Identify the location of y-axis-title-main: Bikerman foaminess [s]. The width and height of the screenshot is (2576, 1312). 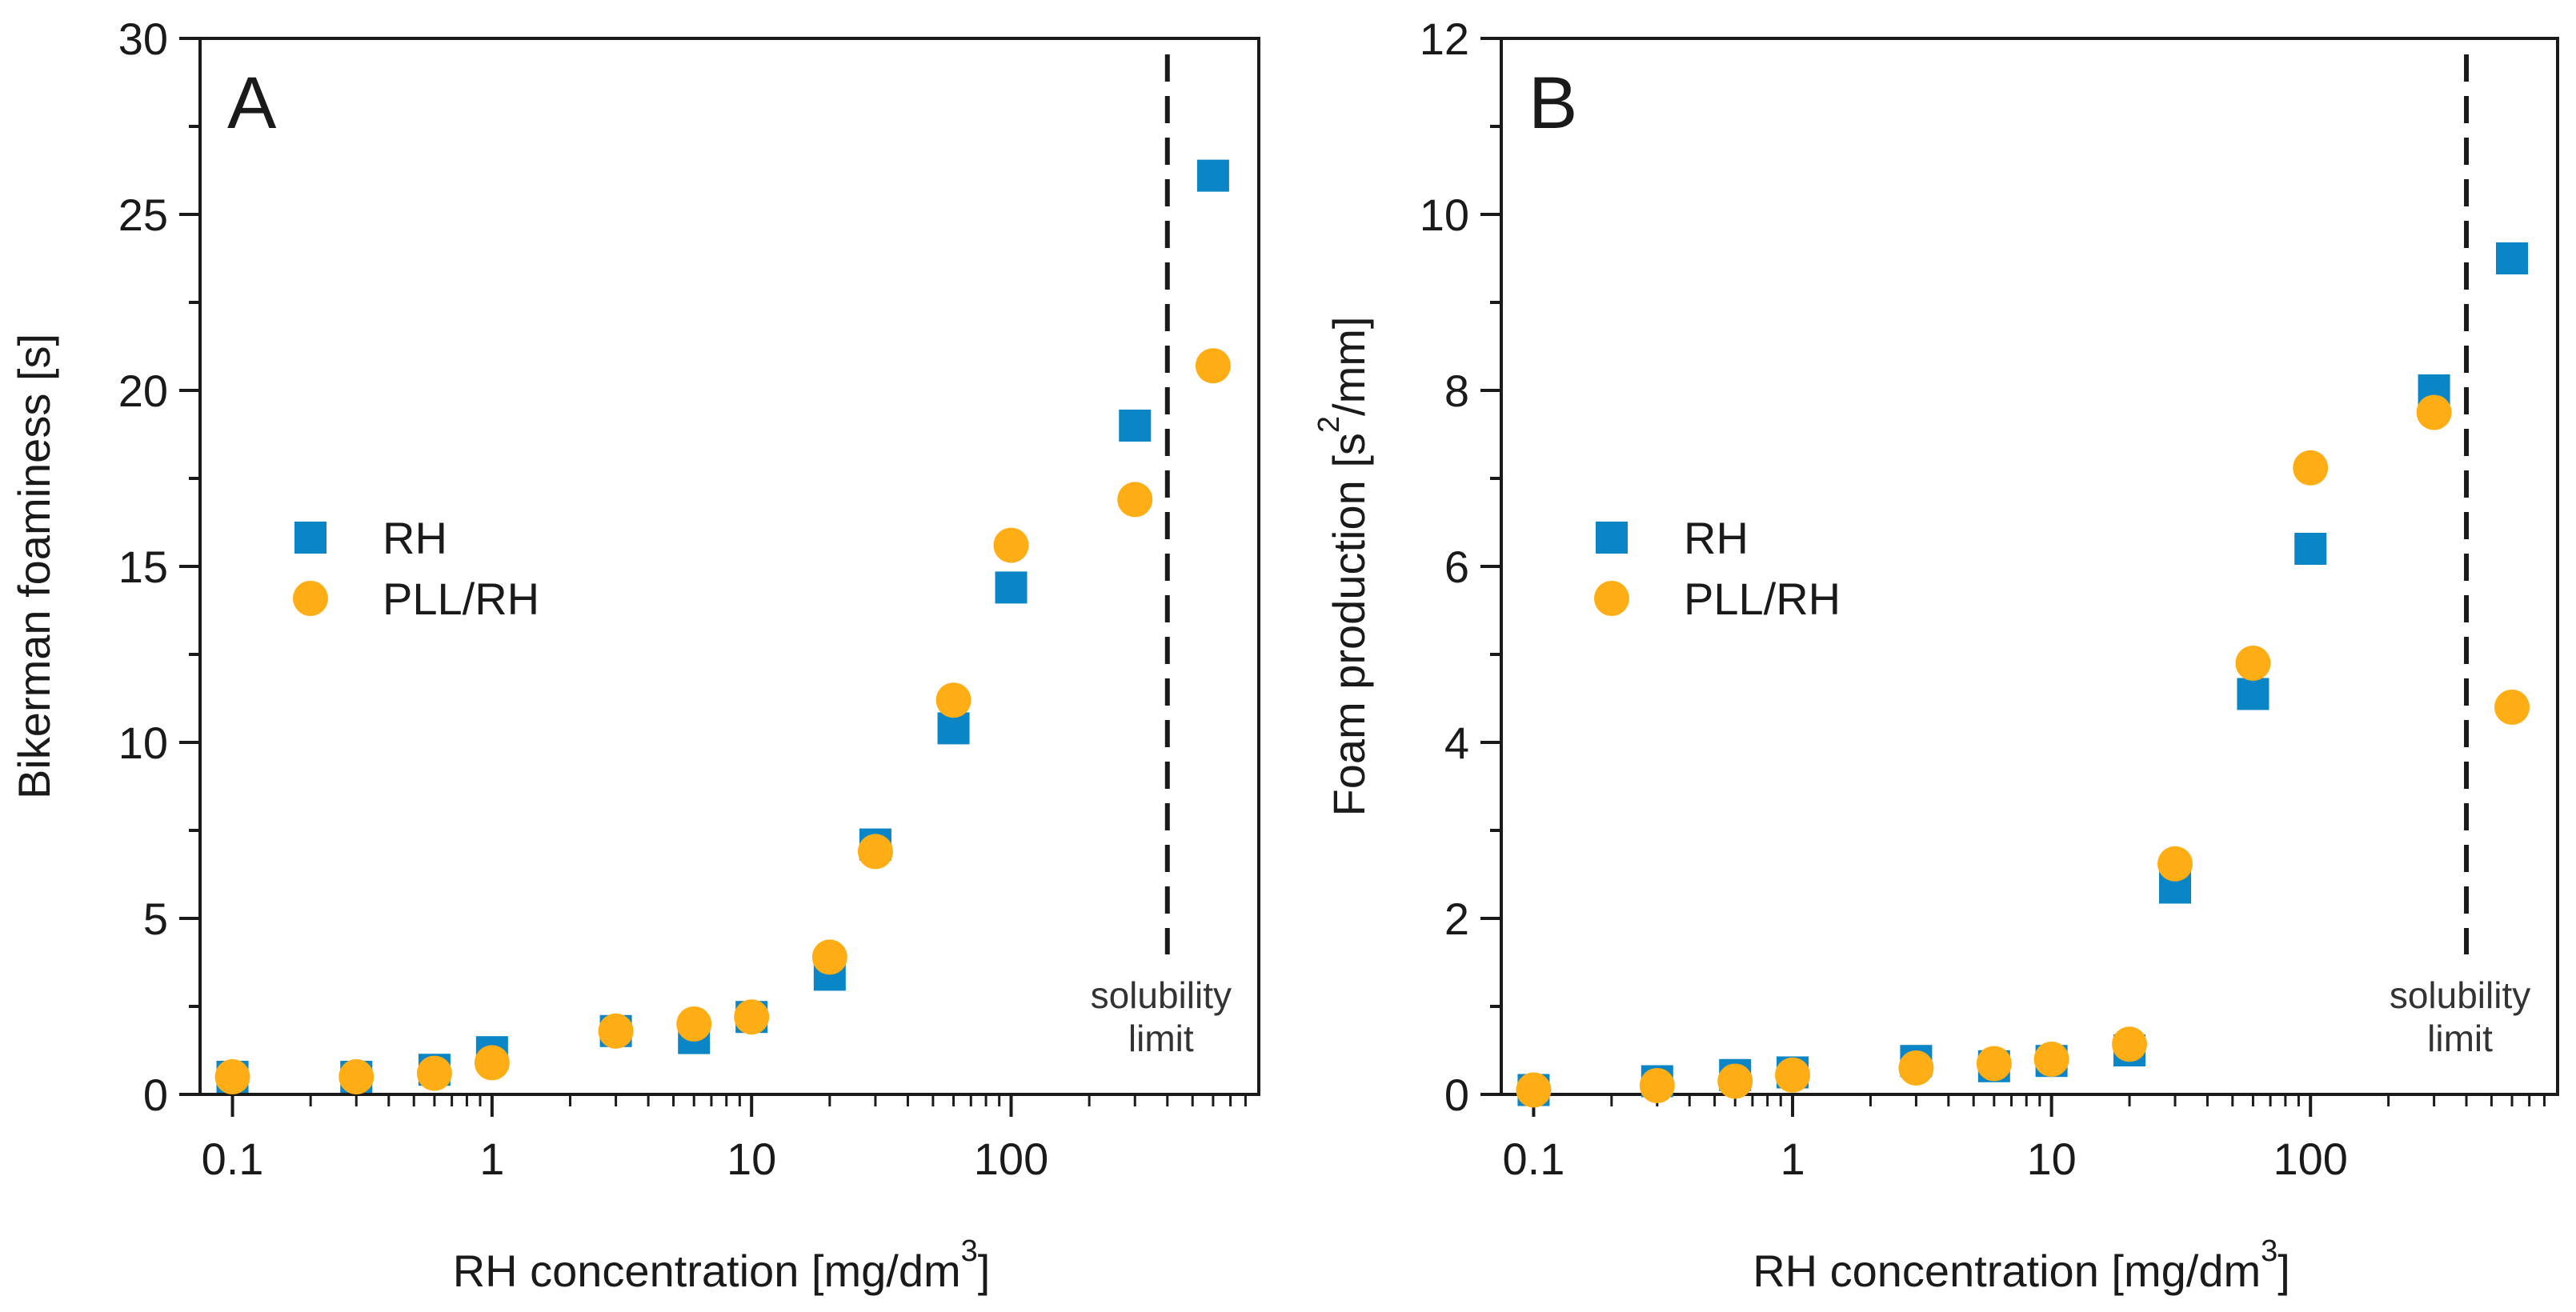
(34, 566).